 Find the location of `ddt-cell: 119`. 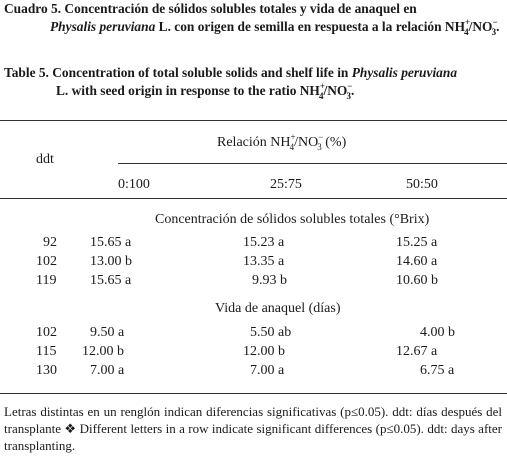

ddt-cell: 119 is located at coordinates (46, 280).